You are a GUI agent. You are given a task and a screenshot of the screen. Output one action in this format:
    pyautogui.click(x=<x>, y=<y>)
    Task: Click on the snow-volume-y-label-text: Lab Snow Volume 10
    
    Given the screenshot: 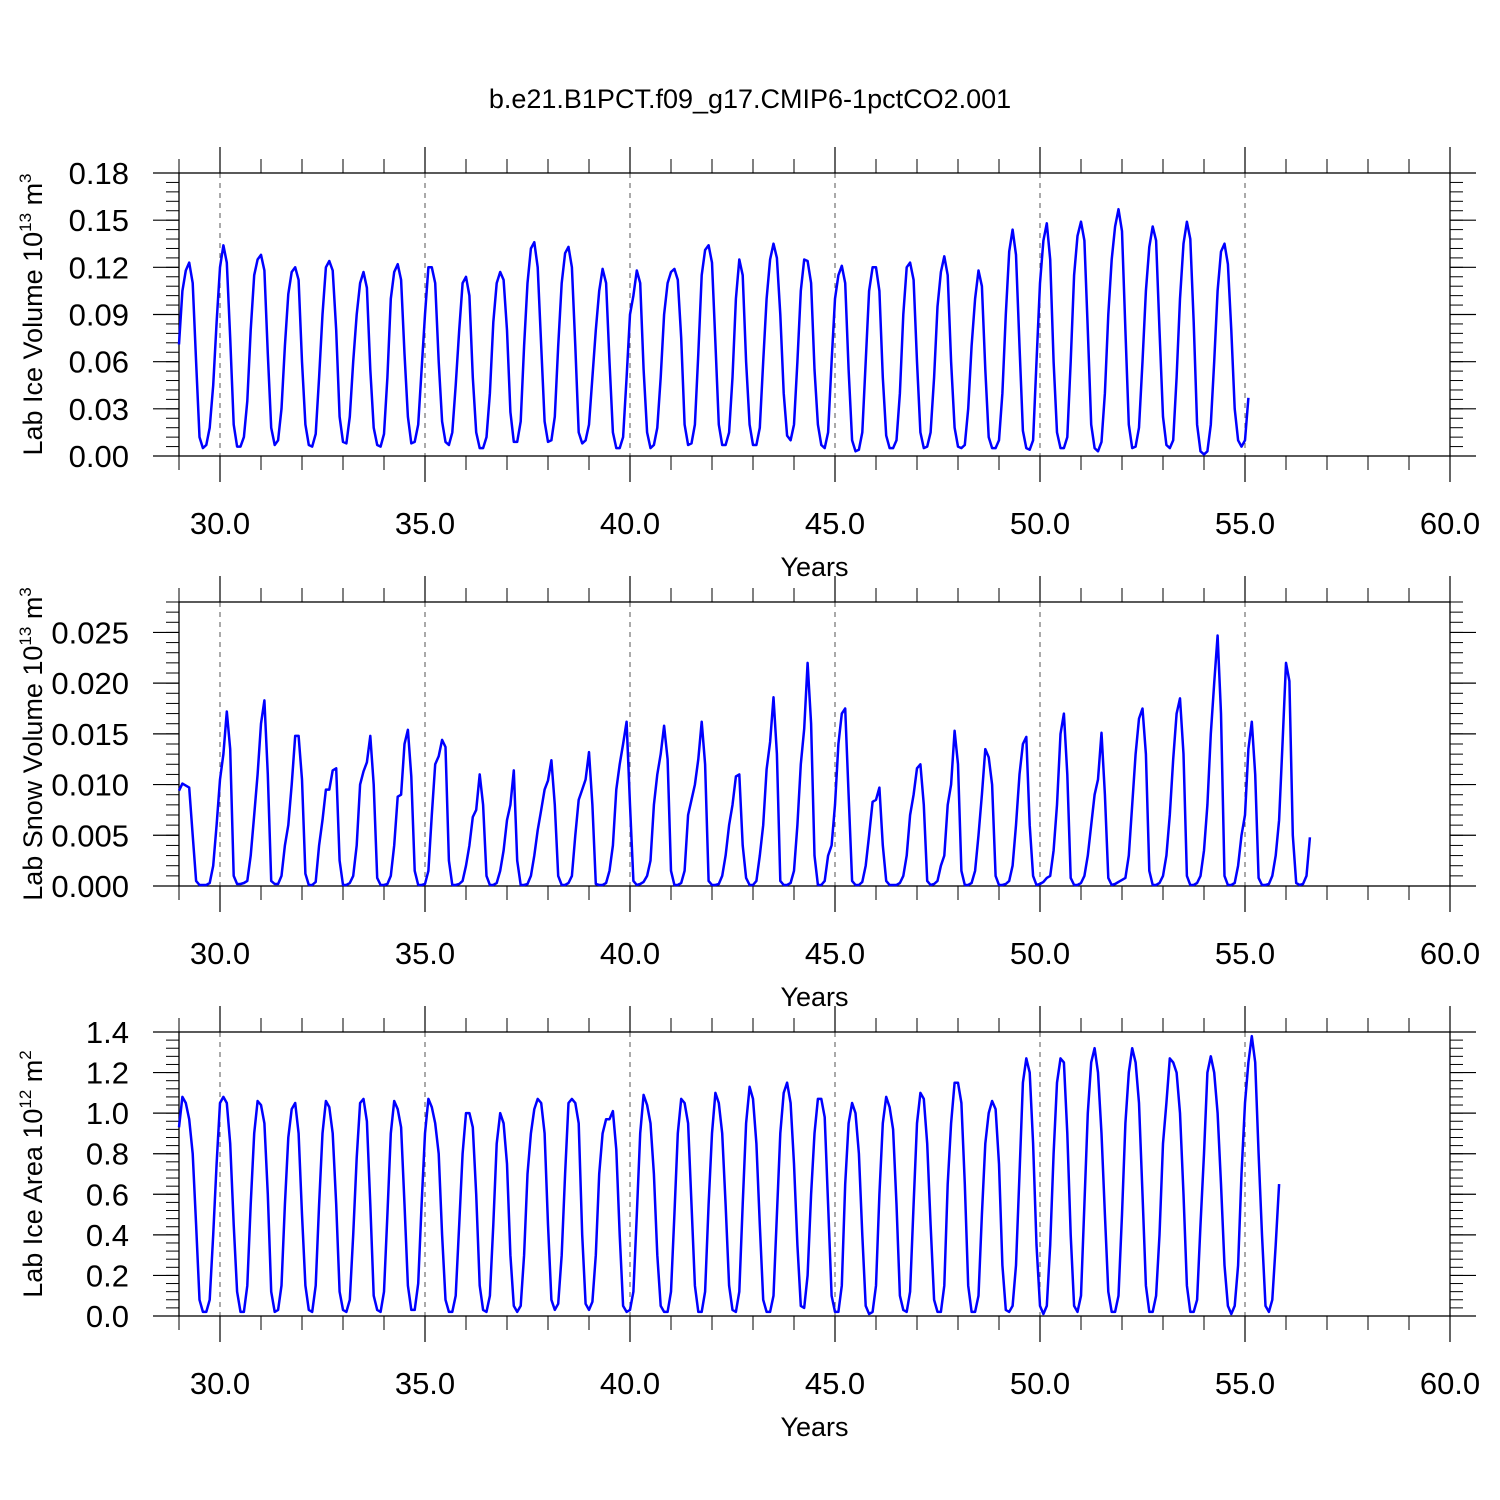 What is the action you would take?
    pyautogui.click(x=33, y=773)
    